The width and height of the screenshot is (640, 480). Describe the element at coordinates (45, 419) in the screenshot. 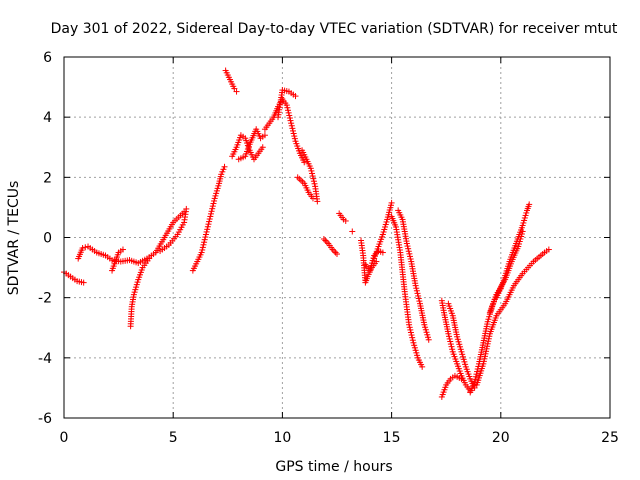

I see `y-tick-label: -6` at that location.